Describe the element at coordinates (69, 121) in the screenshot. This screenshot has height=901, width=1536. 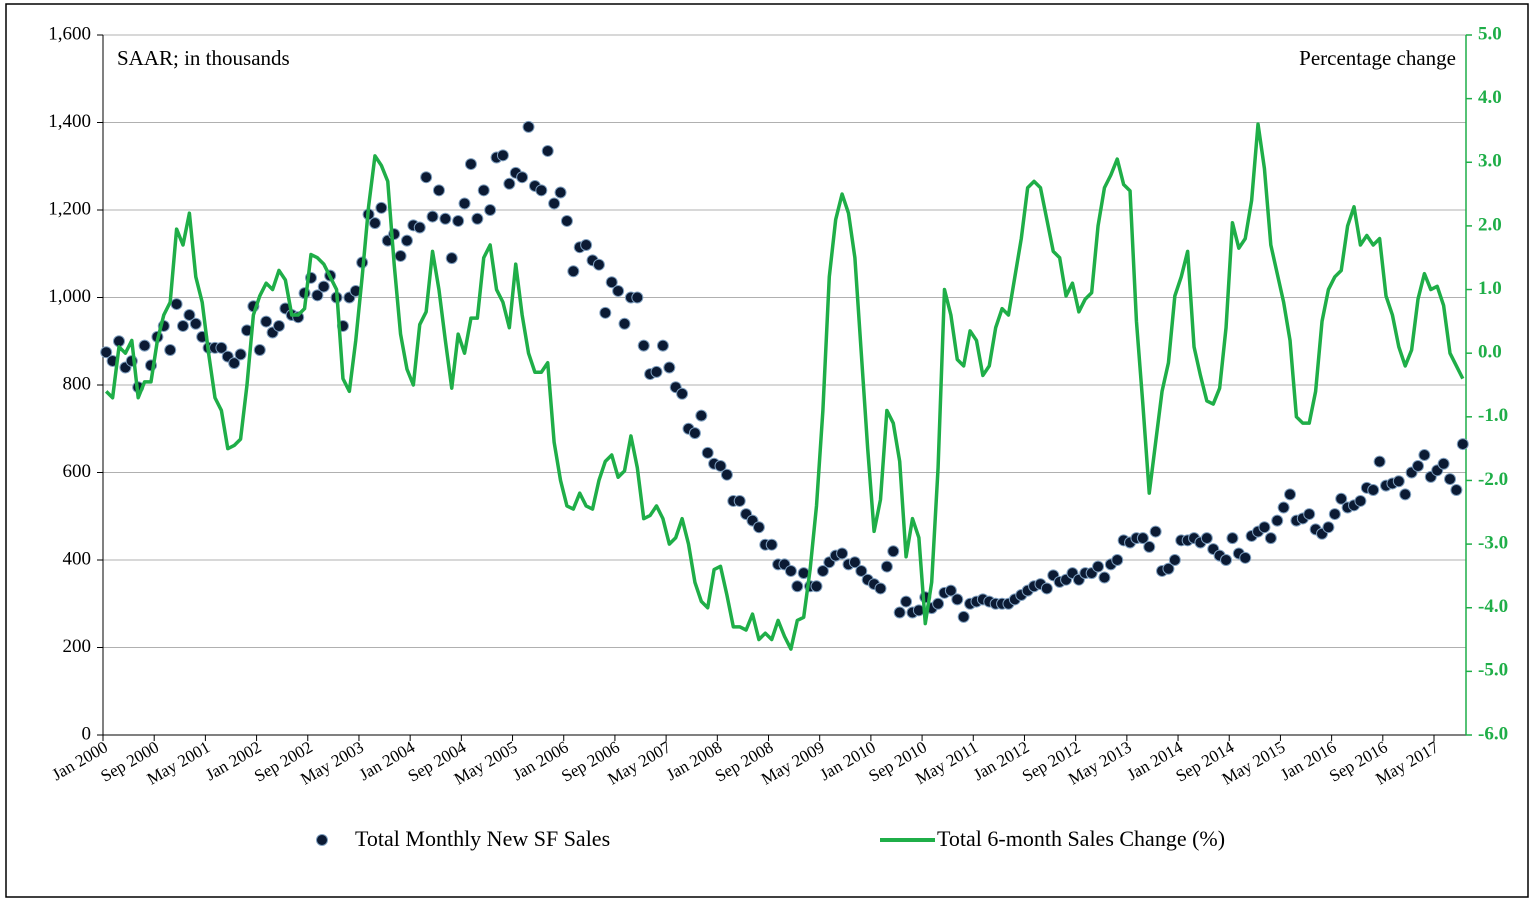
I see `y-tick-label: 1,400` at that location.